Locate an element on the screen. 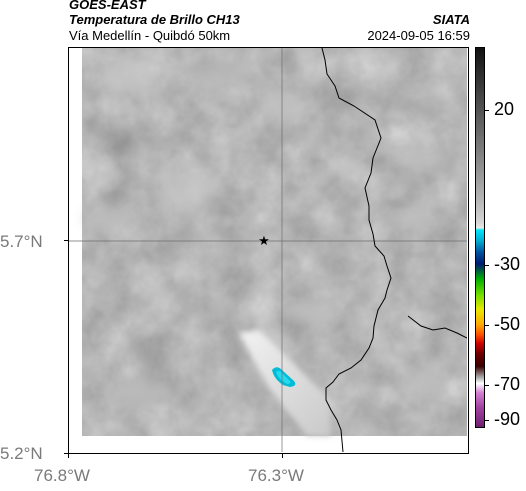 The image size is (526, 491). lon-label-76.8: 76.8°W is located at coordinates (62, 475).